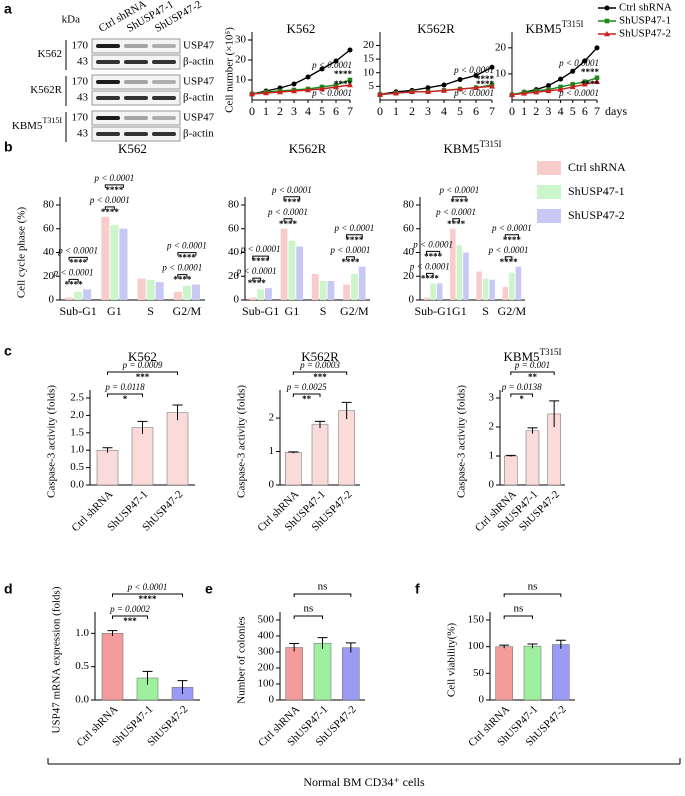 The width and height of the screenshot is (685, 796). What do you see at coordinates (597, 167) in the screenshot?
I see `legend-label: Ctrl shRNA` at bounding box center [597, 167].